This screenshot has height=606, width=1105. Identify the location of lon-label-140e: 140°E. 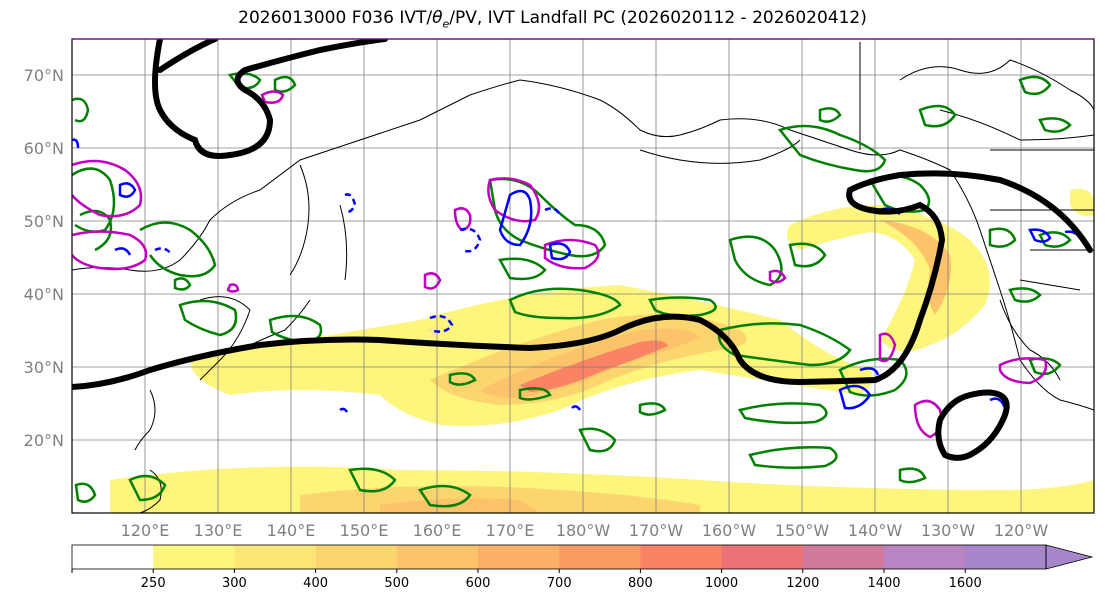
(291, 530).